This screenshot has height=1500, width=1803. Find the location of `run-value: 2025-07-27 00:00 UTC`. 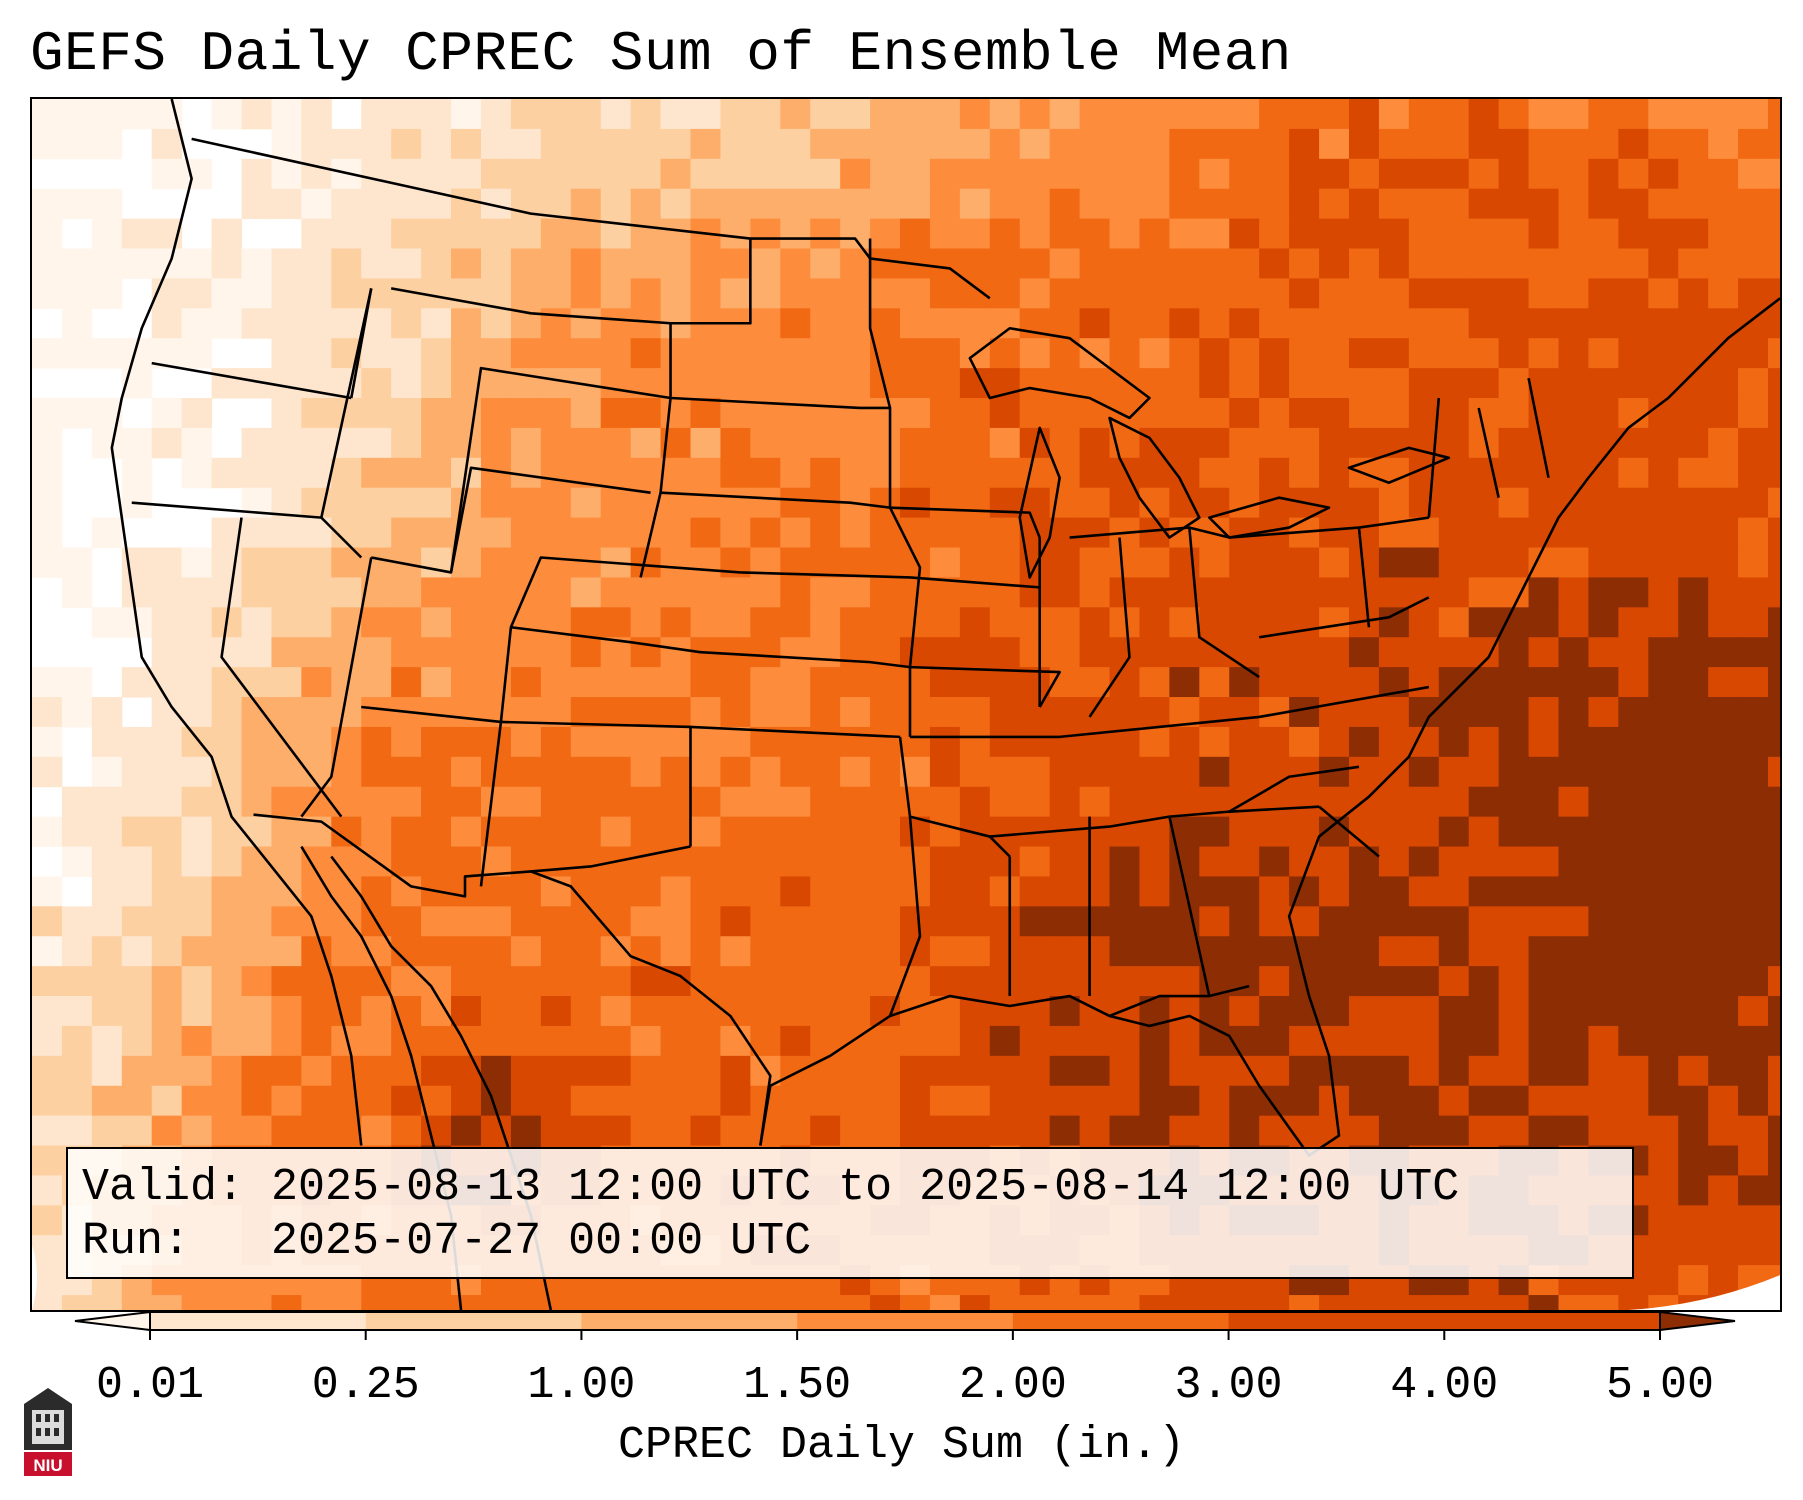

run-value: 2025-07-27 00:00 UTC is located at coordinates (541, 1241).